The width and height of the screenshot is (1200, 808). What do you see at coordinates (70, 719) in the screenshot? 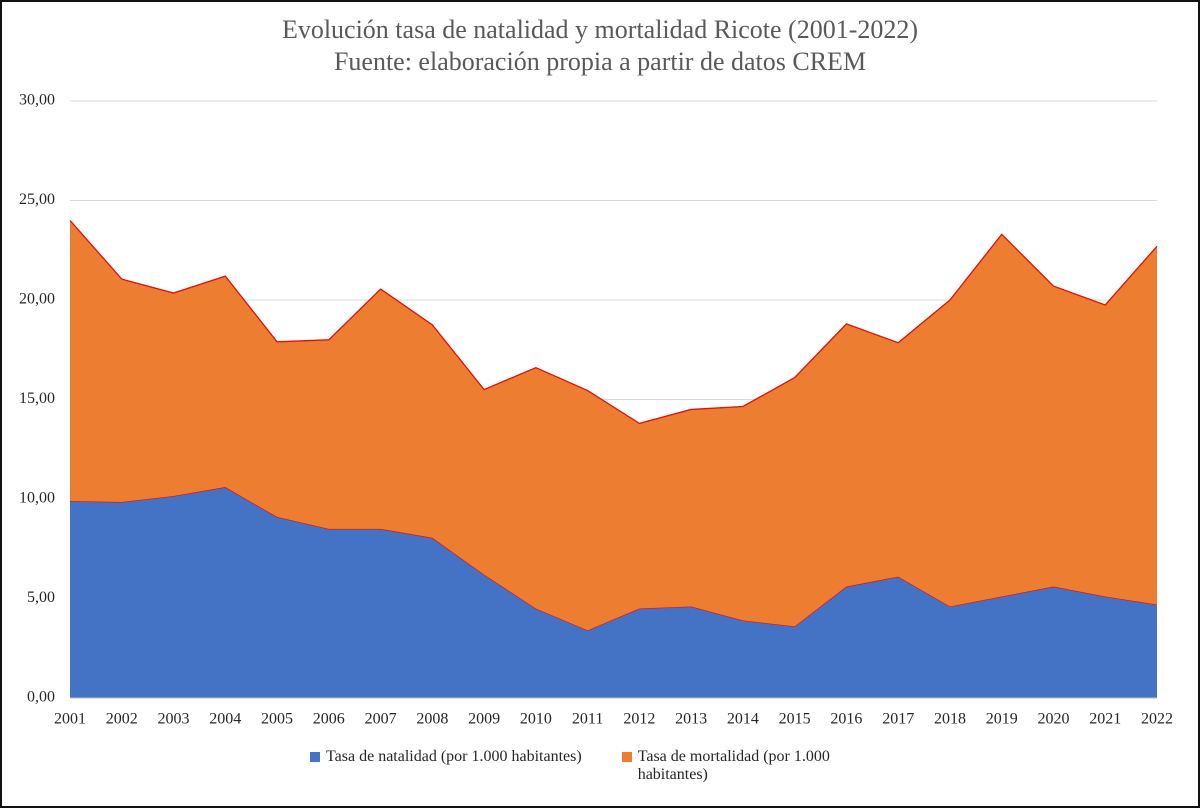
I see `x-tick-label: 2001` at bounding box center [70, 719].